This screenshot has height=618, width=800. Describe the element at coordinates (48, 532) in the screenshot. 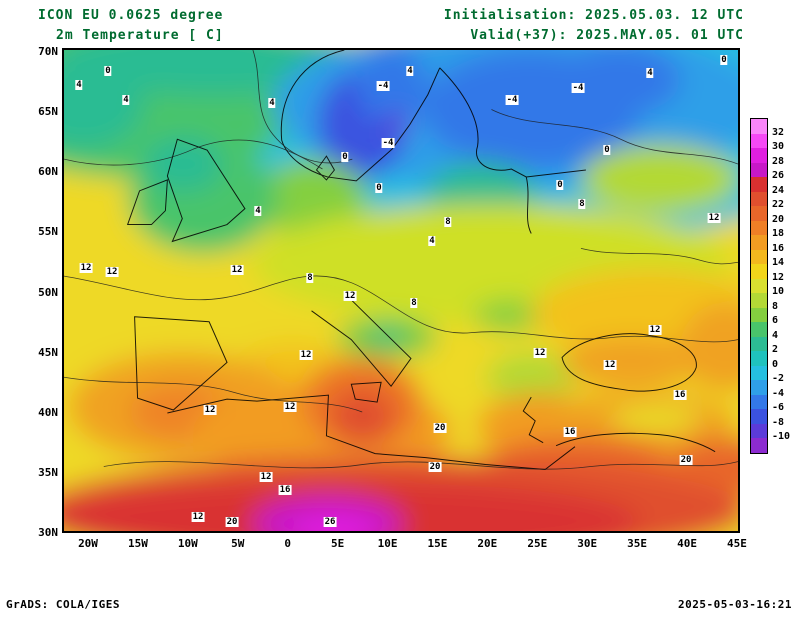

I see `lat-tick-label: 30N` at that location.